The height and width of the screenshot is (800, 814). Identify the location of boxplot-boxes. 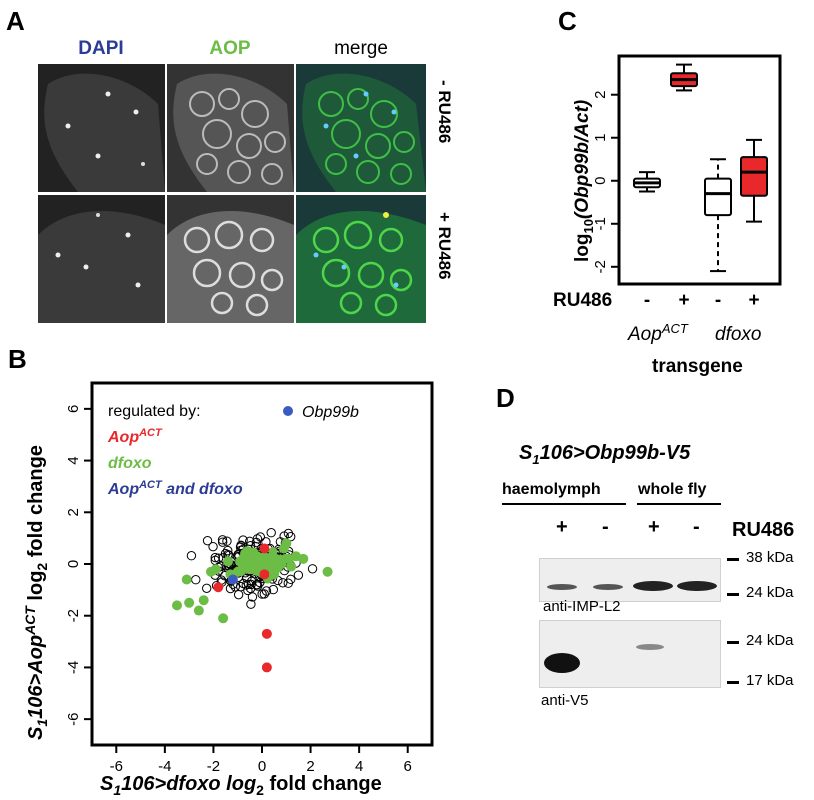
(700, 168).